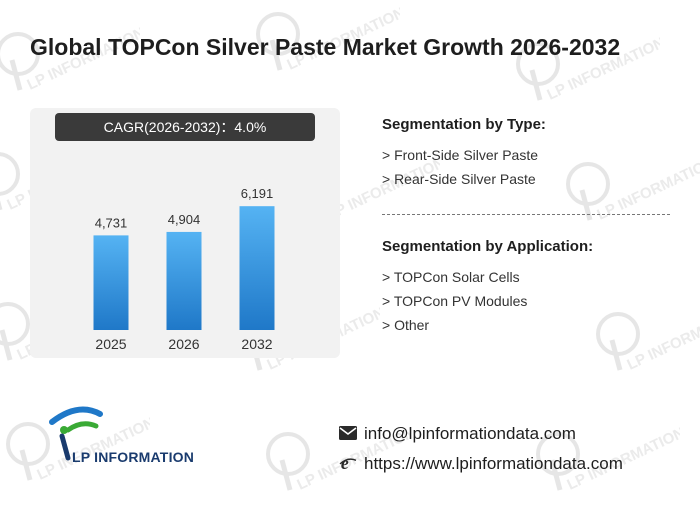 This screenshot has height=515, width=700. What do you see at coordinates (451, 277) in the screenshot?
I see `application-item-solar-cells: > TOPCon Solar Cells` at bounding box center [451, 277].